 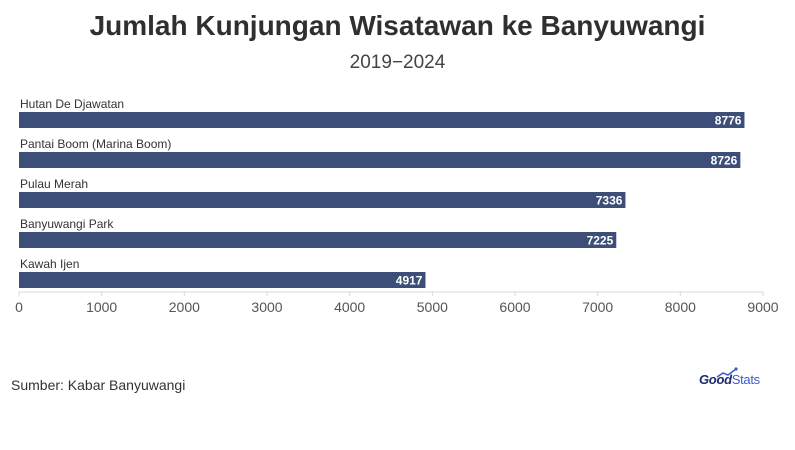 I want to click on data-label: 8776, so click(x=728, y=121).